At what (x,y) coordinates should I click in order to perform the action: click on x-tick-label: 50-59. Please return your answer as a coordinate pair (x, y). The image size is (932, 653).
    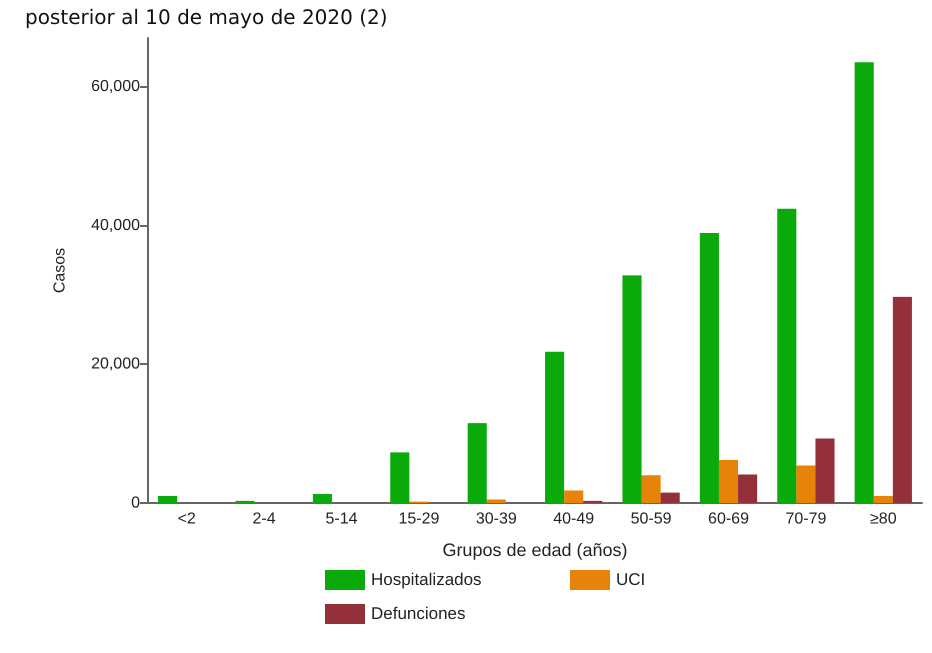
    Looking at the image, I should click on (651, 519).